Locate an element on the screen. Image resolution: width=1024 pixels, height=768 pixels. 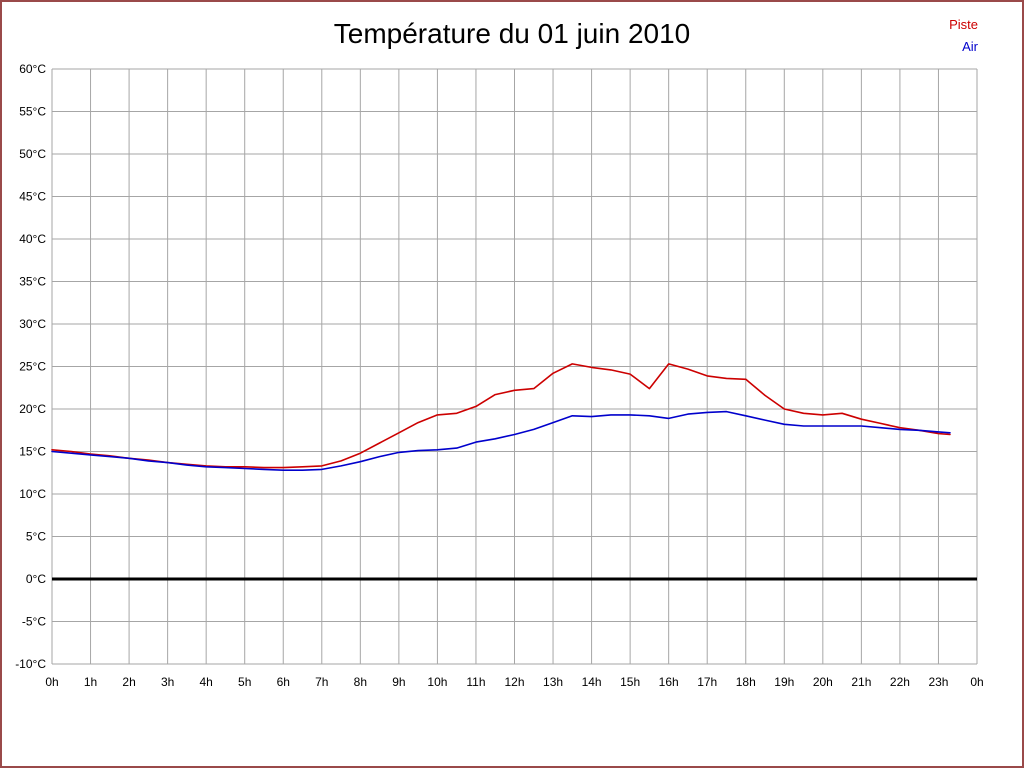
x-tick-label: 16h is located at coordinates (669, 682).